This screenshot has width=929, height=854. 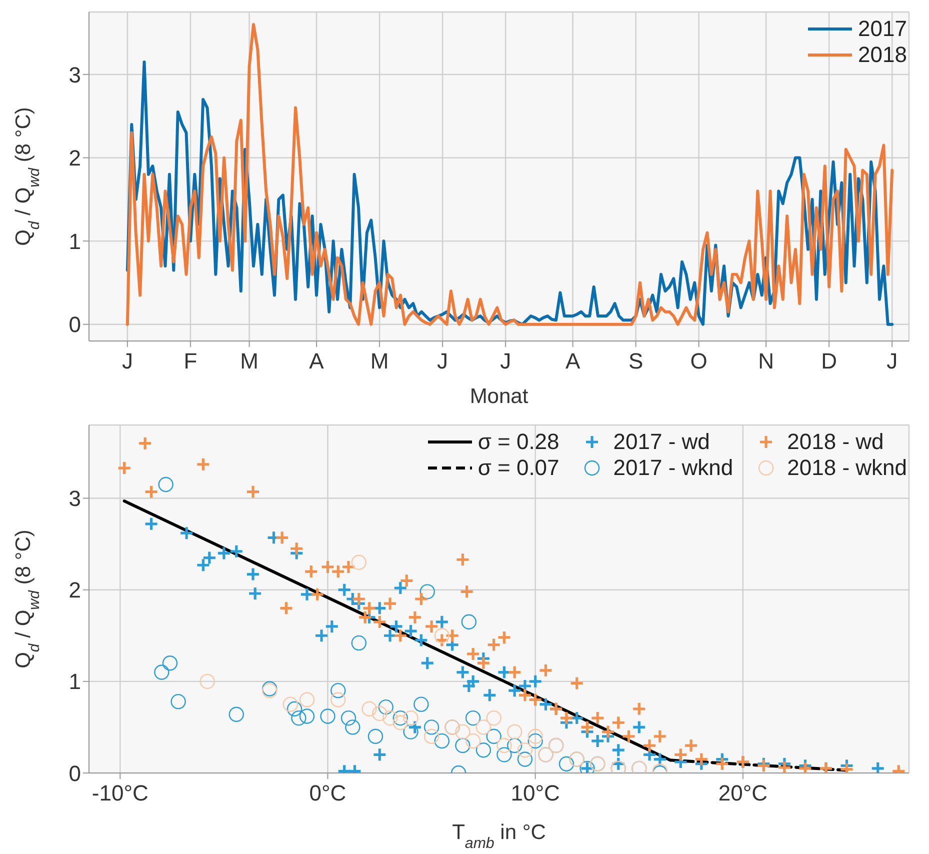 I want to click on legend-label: 2018 - wd, so click(x=835, y=442).